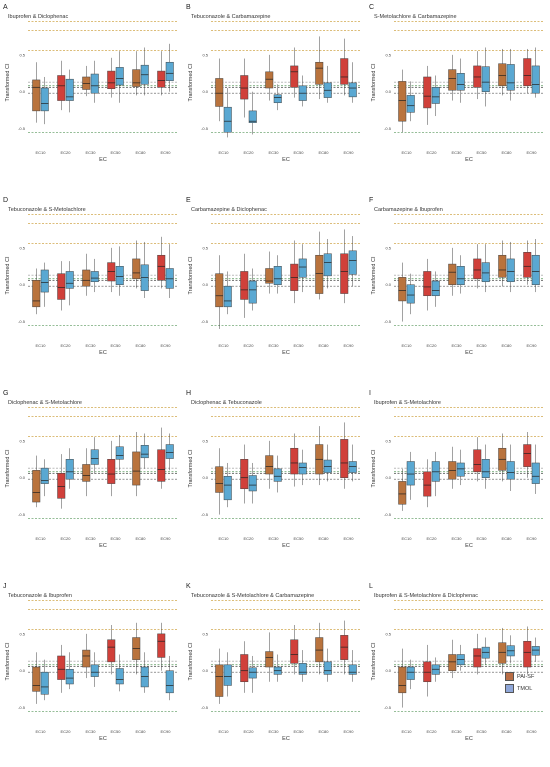 This screenshot has height=767, width=550. I want to click on y-tick-label: -0.5, so click(388, 707).